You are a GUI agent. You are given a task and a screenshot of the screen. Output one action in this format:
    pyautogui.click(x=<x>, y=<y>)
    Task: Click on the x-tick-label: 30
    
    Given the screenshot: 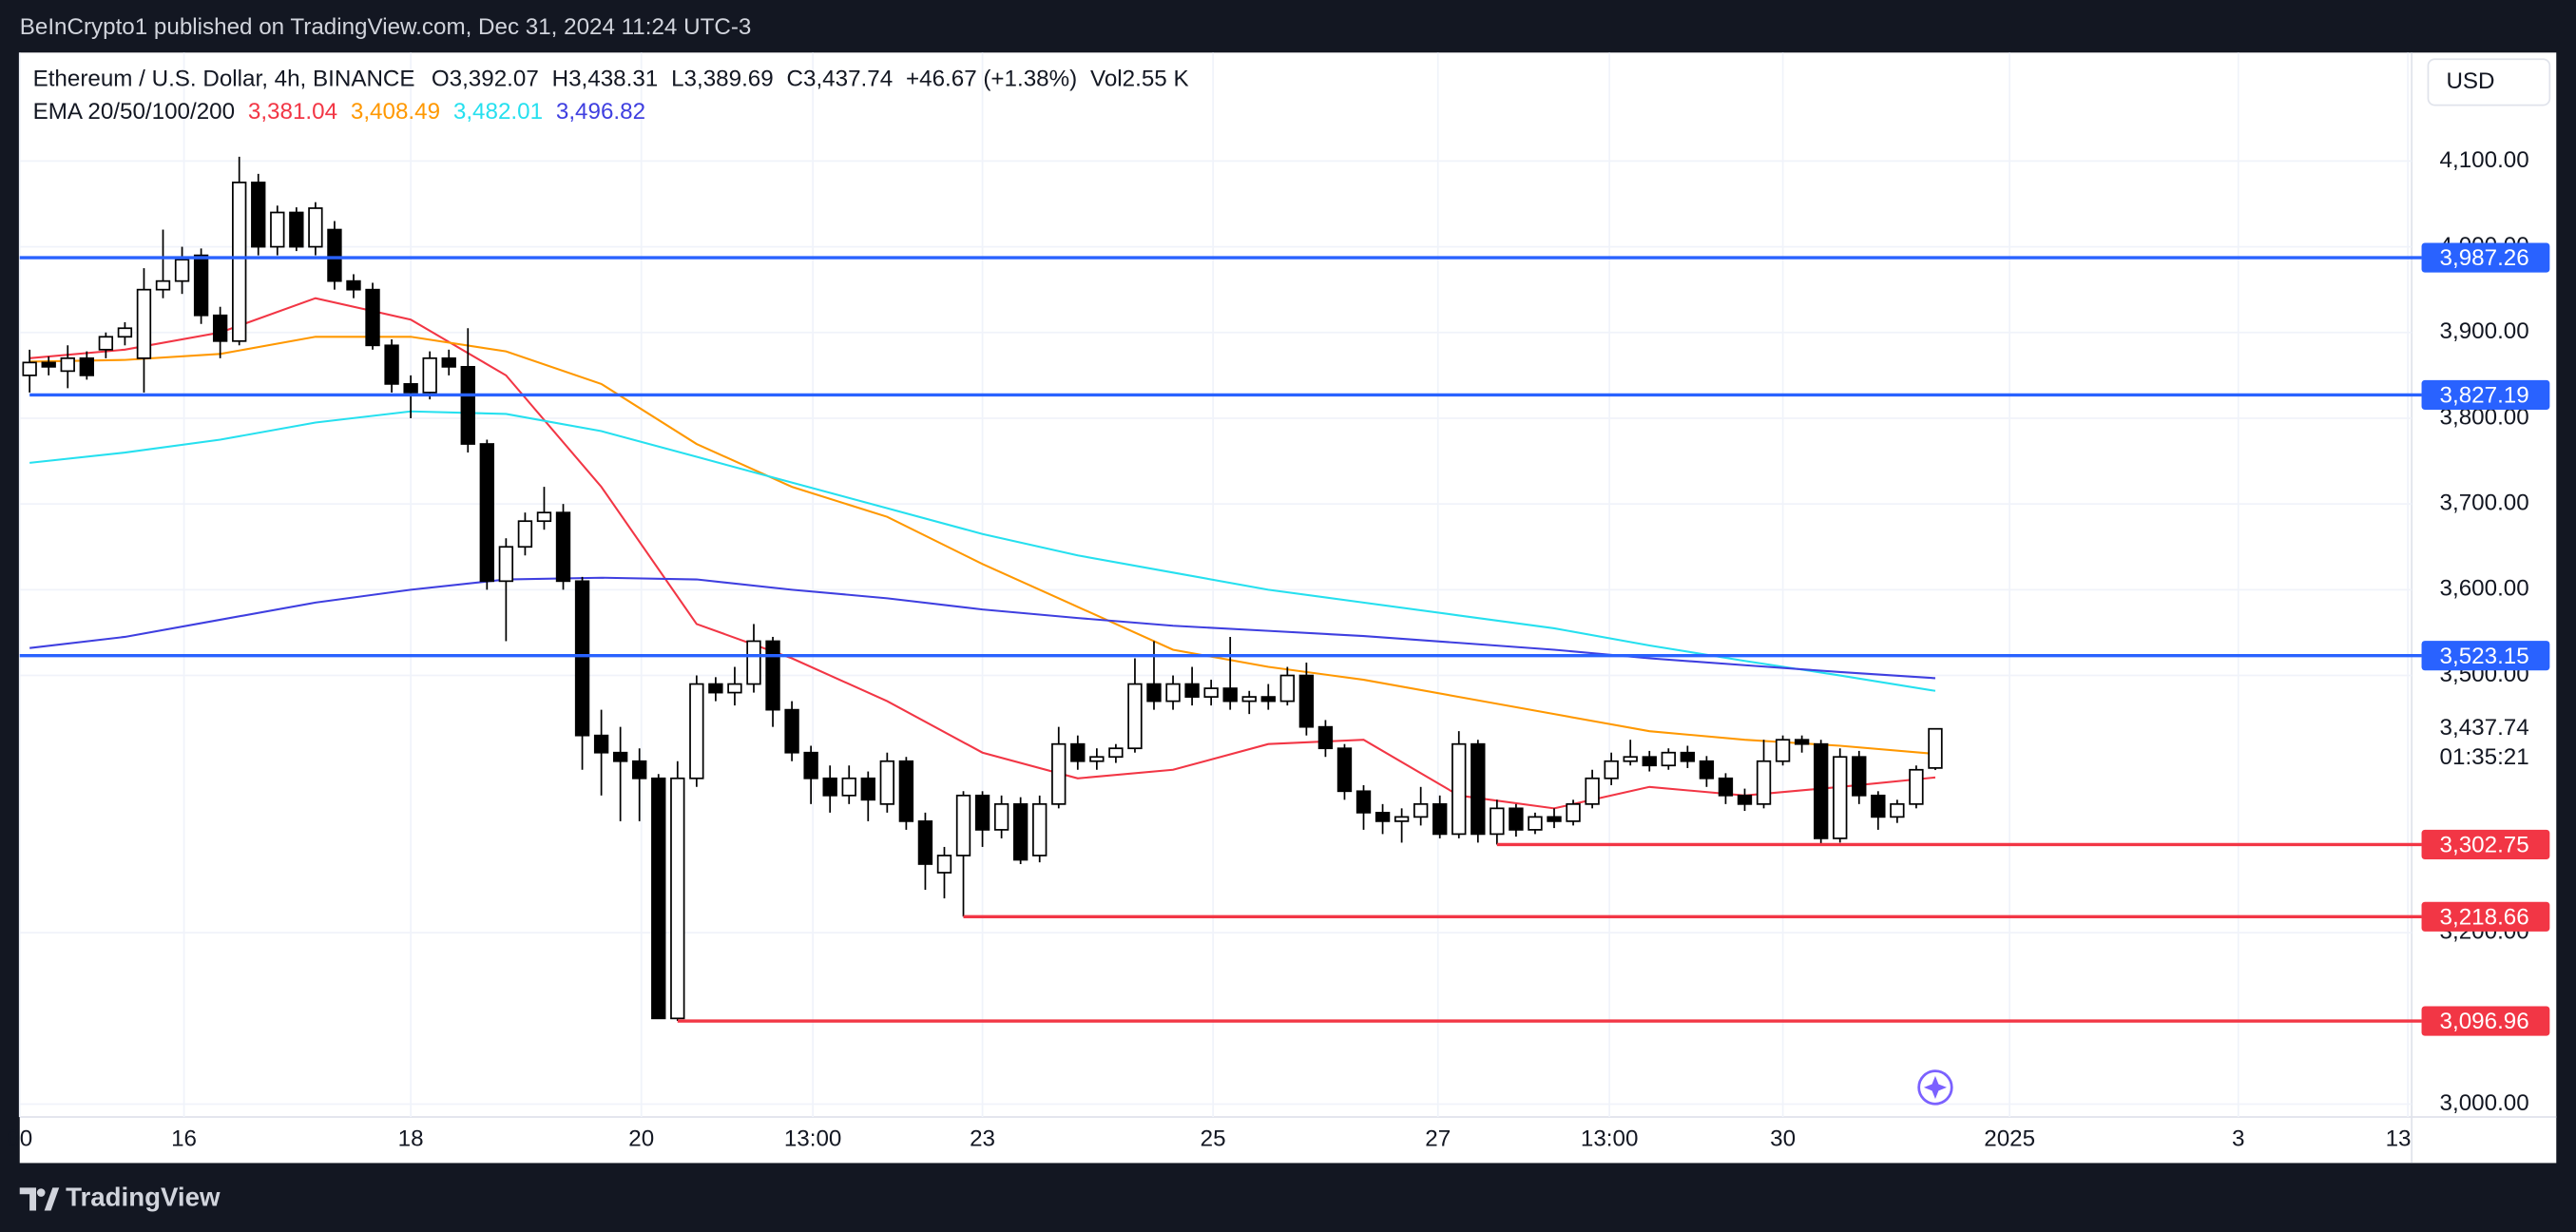 What is the action you would take?
    pyautogui.click(x=1783, y=1139)
    